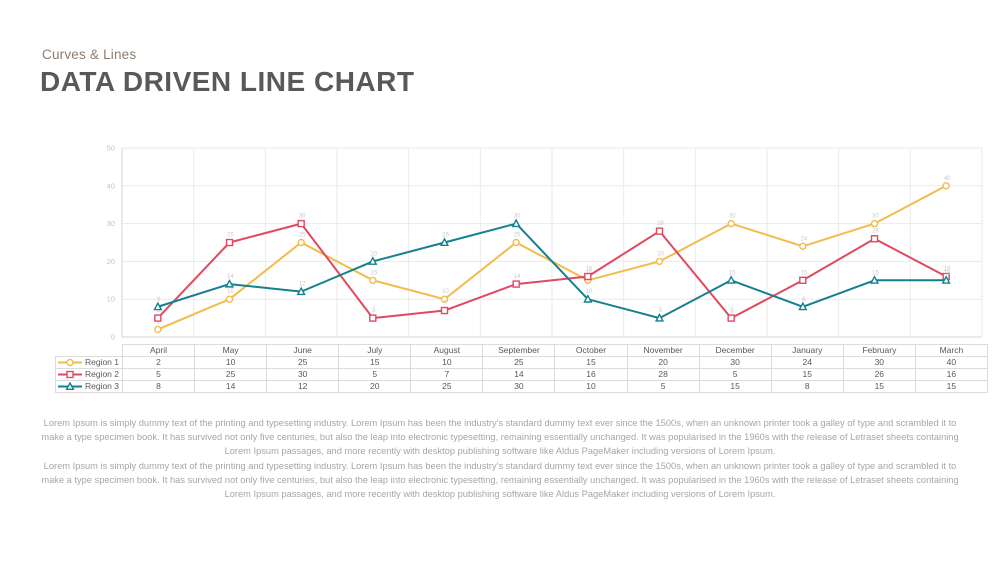 The image size is (1000, 563). Describe the element at coordinates (947, 179) in the screenshot. I see `data-point-label: 40` at that location.